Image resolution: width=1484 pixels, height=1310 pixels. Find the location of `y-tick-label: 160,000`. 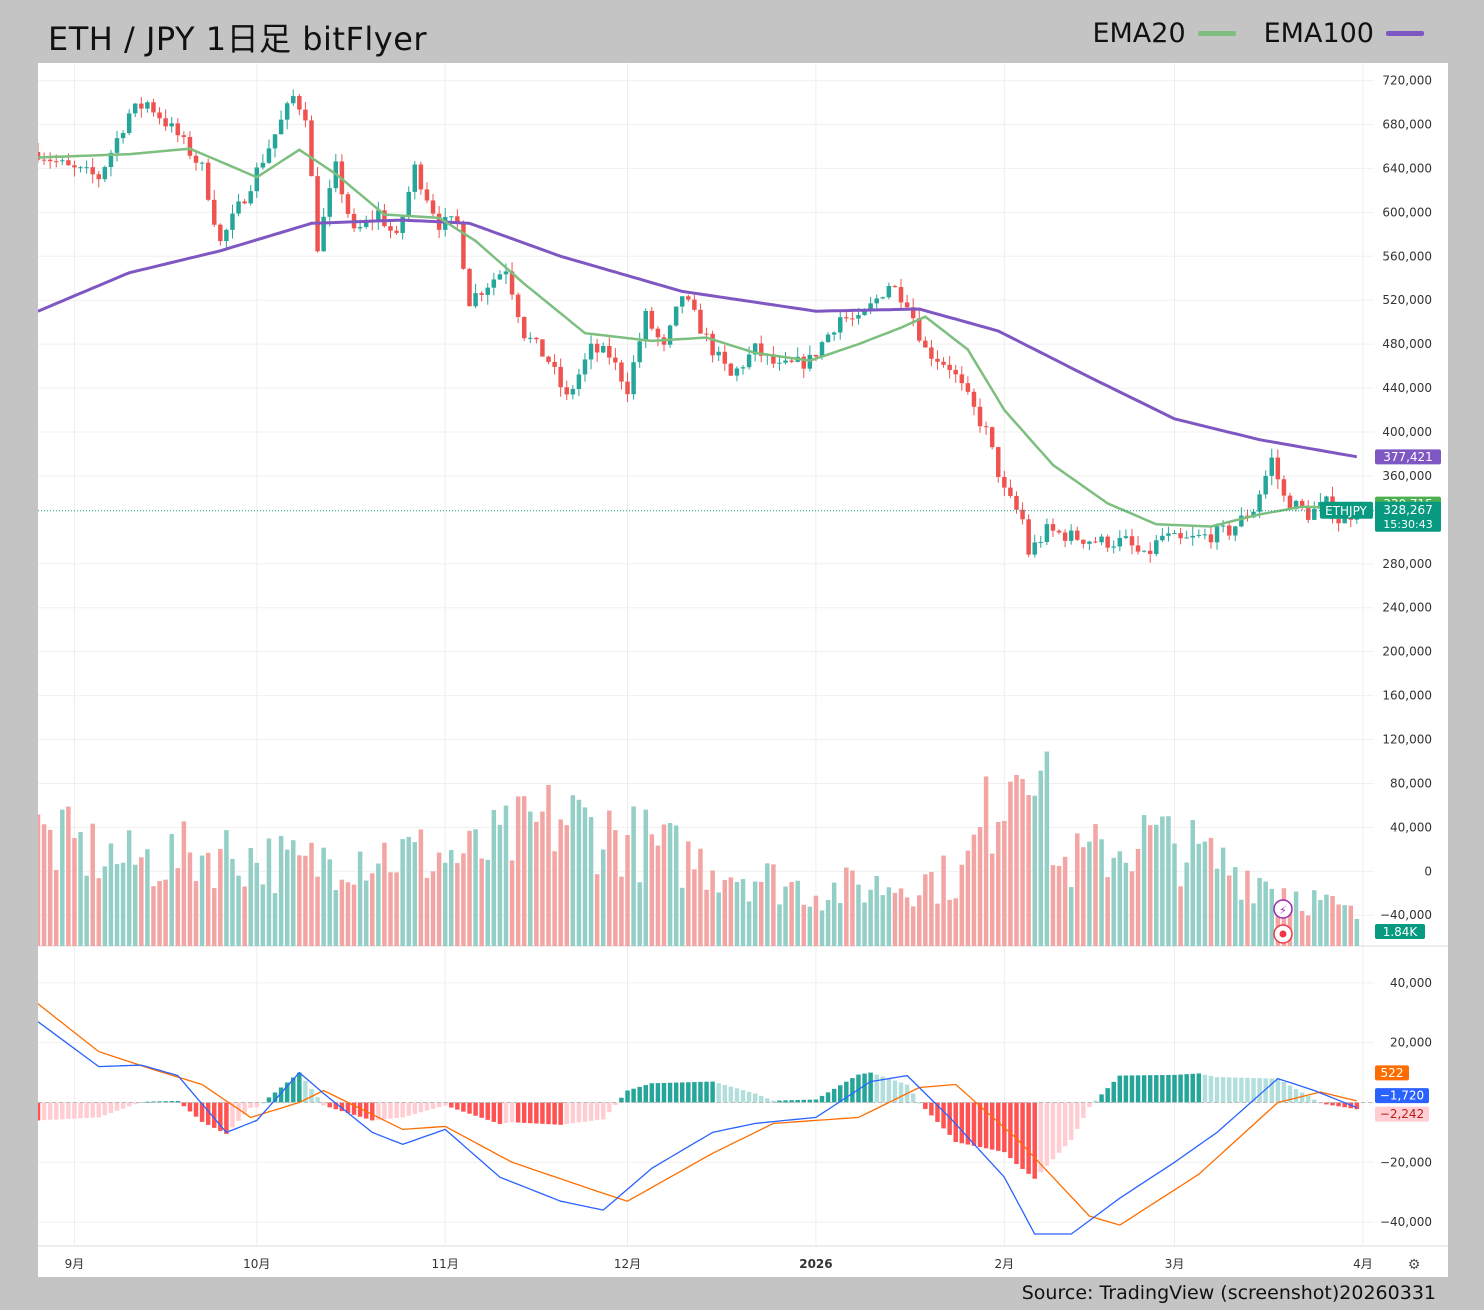

y-tick-label: 160,000 is located at coordinates (1407, 696).